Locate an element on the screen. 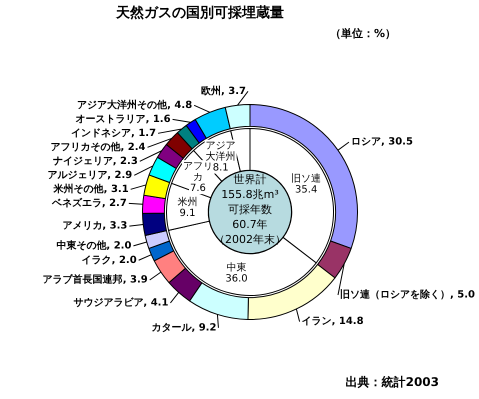 The image size is (479, 399). slice-label: アフリカその他, 2.4 is located at coordinates (98, 146).